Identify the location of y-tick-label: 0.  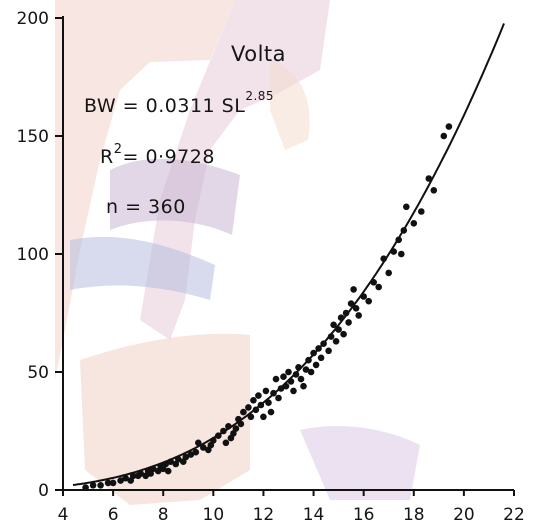
(43, 491).